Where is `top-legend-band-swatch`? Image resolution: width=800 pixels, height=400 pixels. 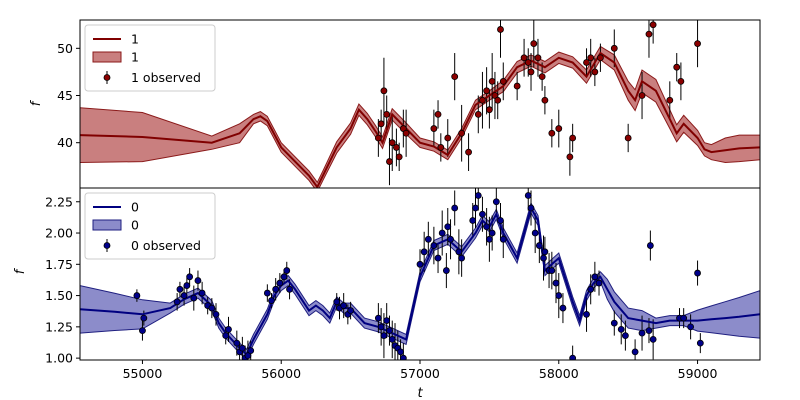 top-legend-band-swatch is located at coordinates (107, 57).